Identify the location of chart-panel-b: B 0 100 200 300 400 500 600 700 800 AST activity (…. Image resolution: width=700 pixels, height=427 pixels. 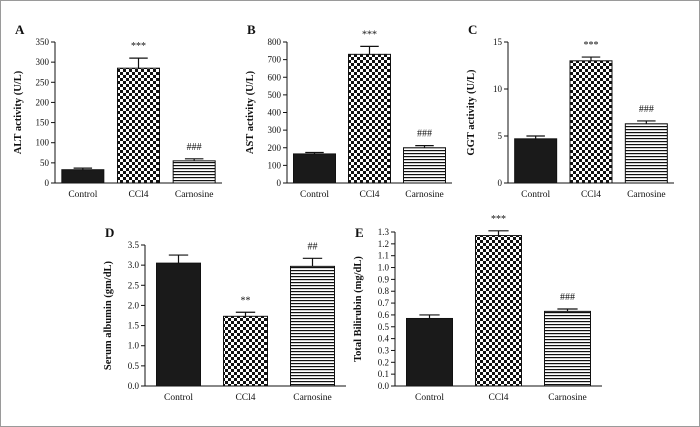
(348, 111).